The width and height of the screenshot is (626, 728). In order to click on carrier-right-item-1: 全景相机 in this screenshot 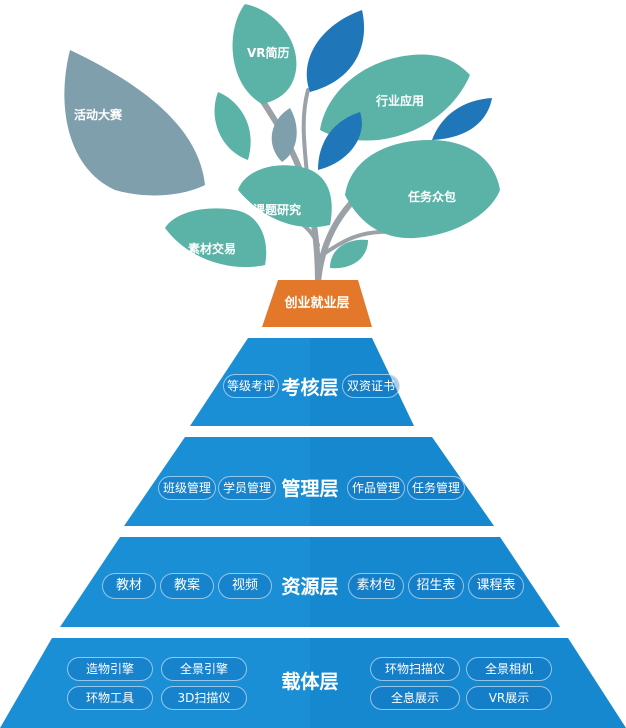, I will do `click(509, 669)`.